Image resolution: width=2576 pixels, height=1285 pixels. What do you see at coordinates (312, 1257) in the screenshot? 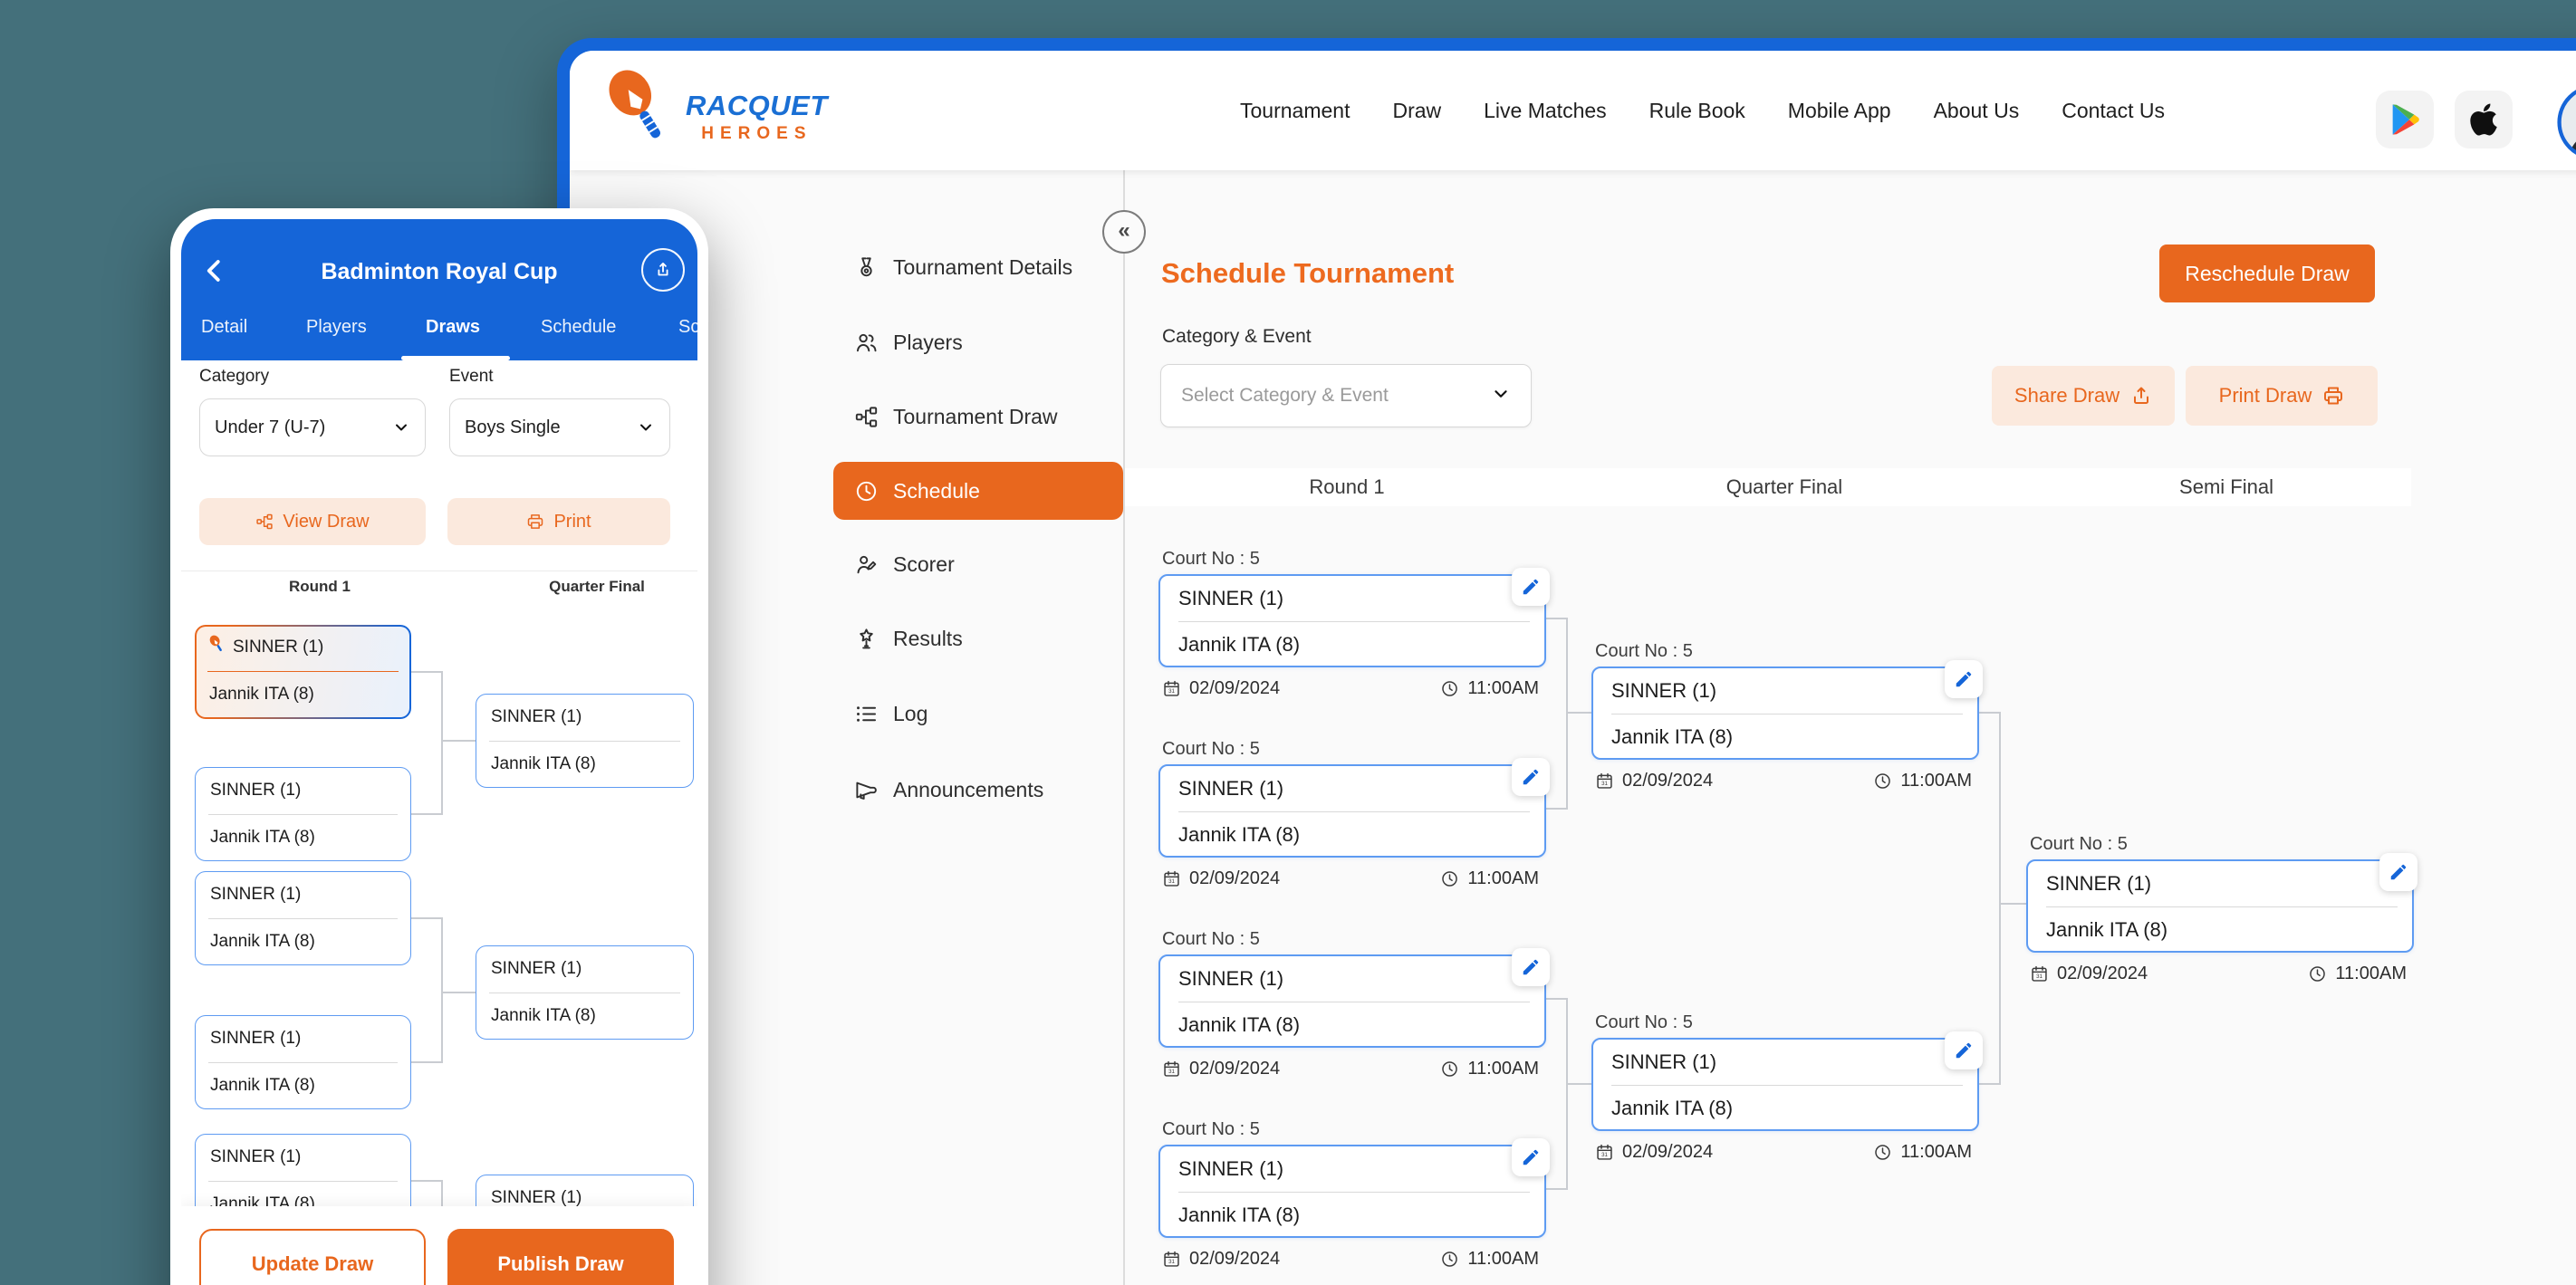
I see `update-draw-button: Update Draw` at bounding box center [312, 1257].